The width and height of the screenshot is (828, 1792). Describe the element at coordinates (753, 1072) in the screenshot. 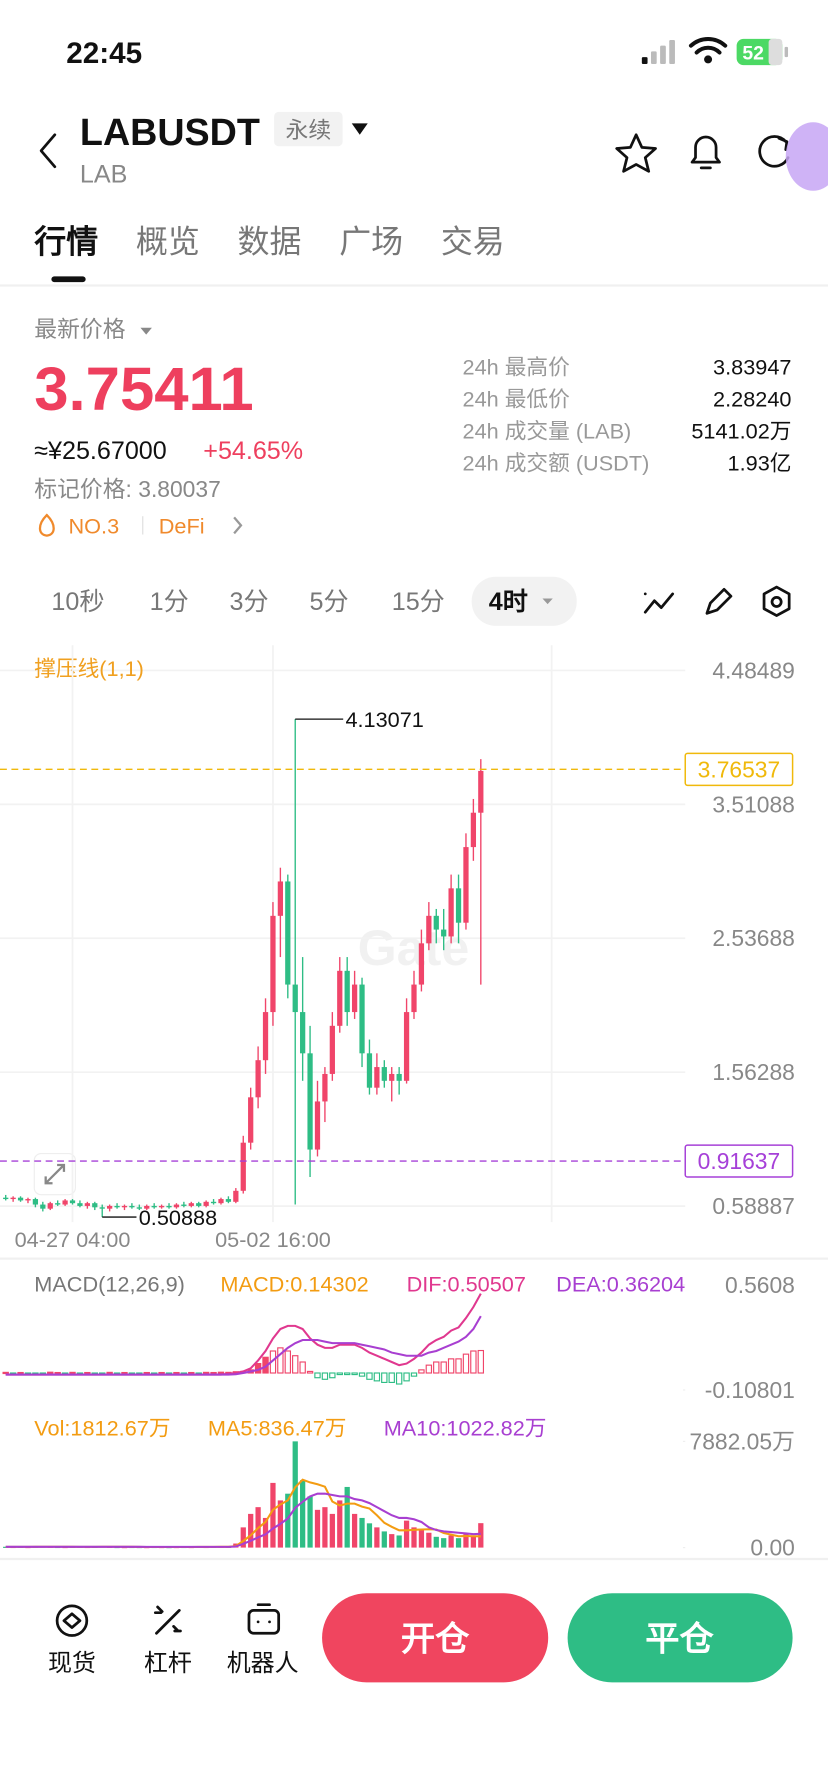

I see `y-tick-label: 1.56288` at that location.